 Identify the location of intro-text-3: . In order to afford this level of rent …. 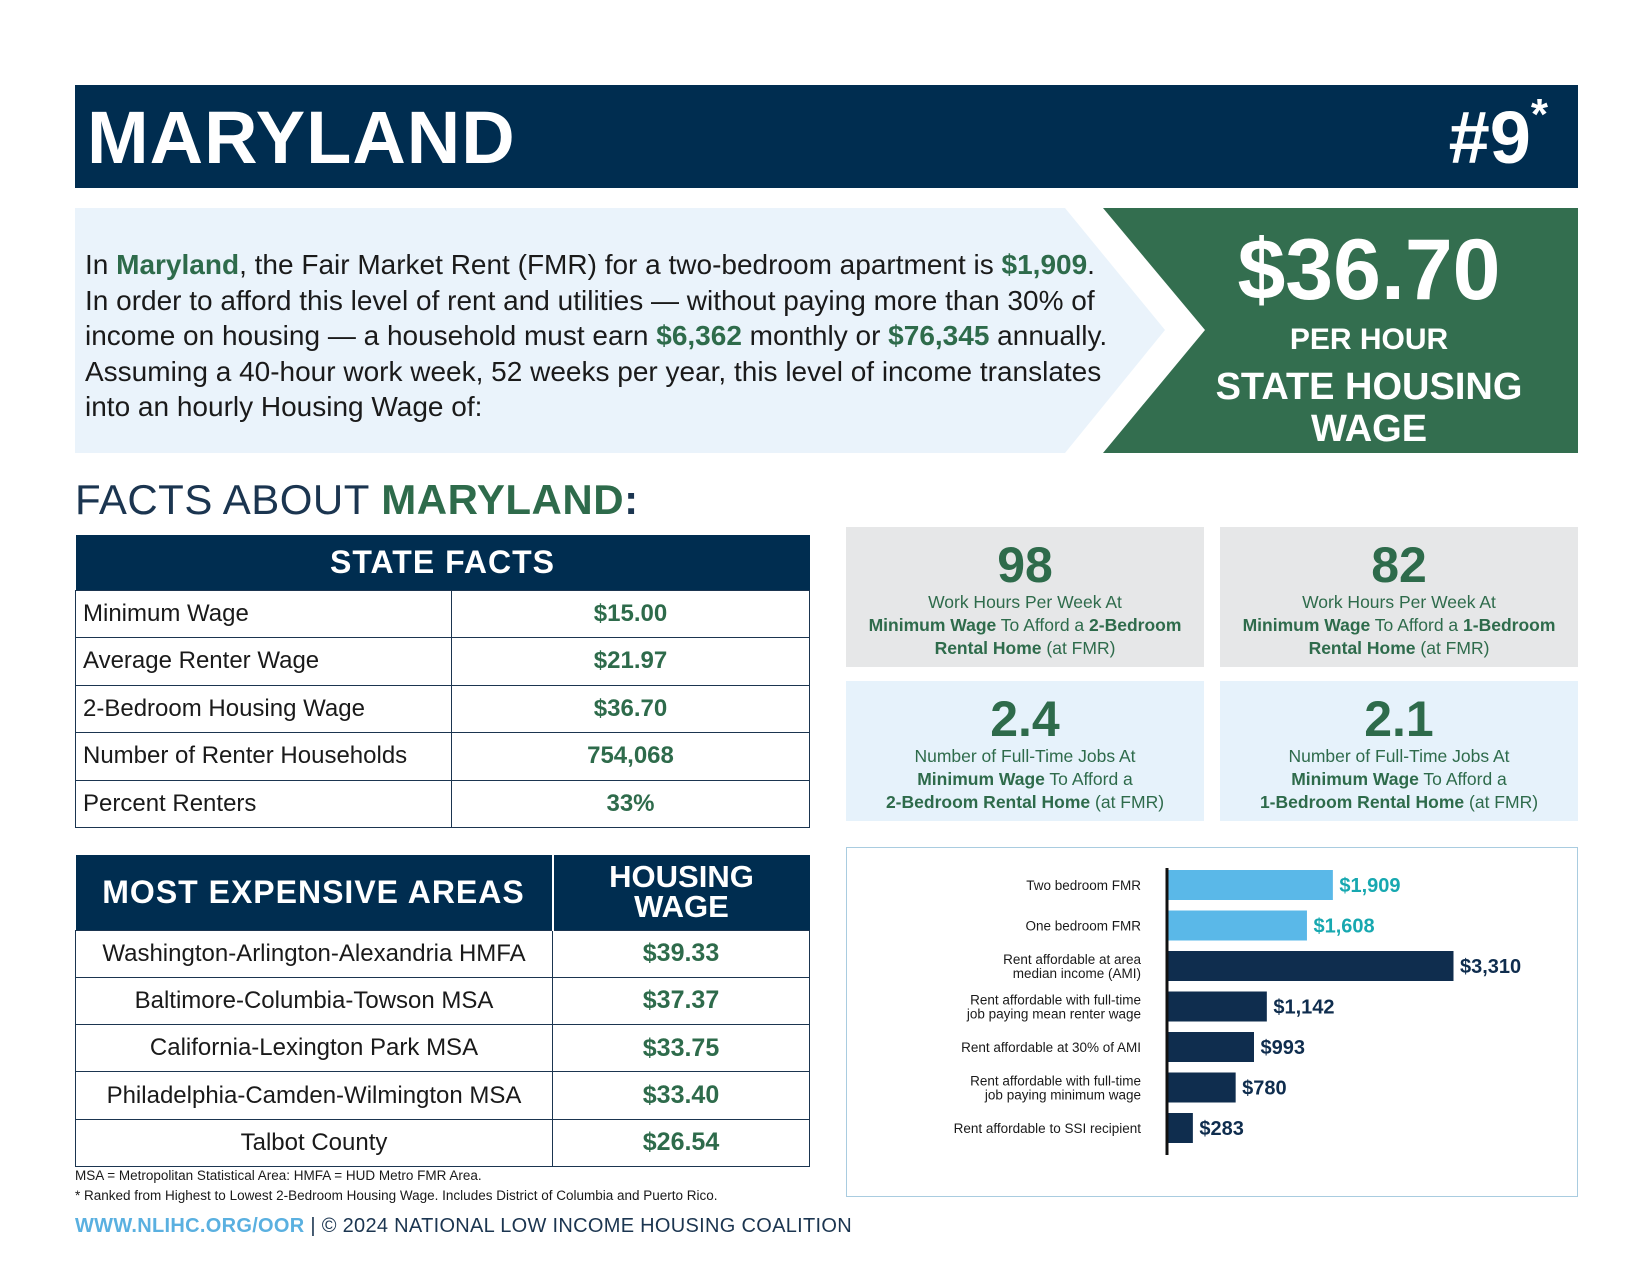
(590, 300).